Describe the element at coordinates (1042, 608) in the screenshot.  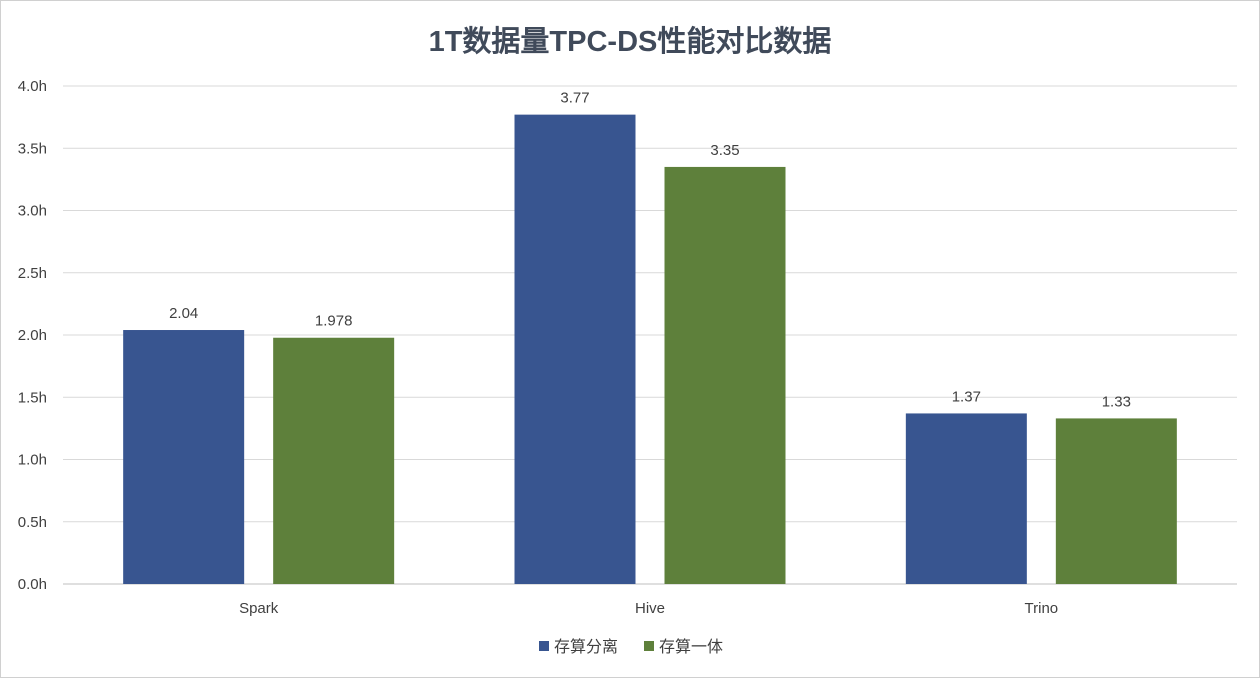
I see `x-category-label: Trino` at that location.